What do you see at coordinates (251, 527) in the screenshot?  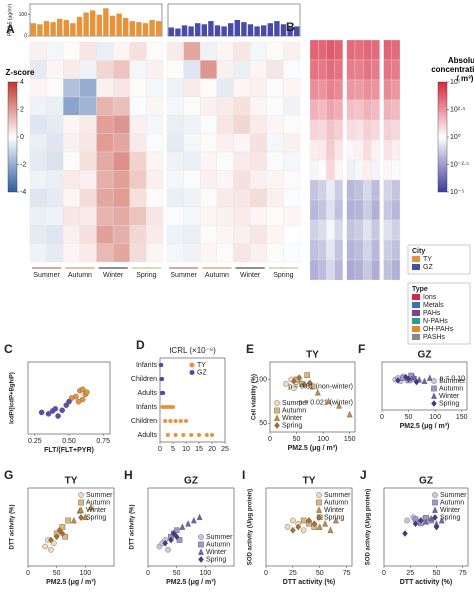 I see `y-axis-label: SOD activity (U/μg protein)` at bounding box center [251, 527].